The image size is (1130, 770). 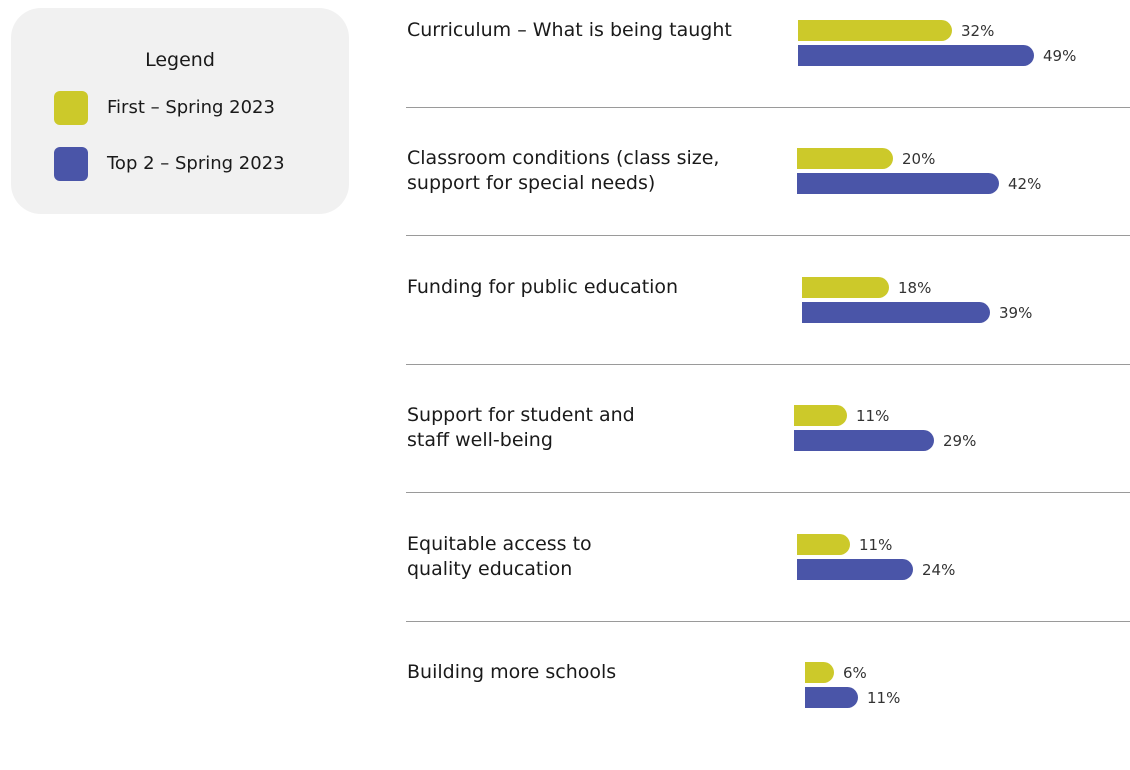 What do you see at coordinates (1060, 56) in the screenshot?
I see `value-label-top2: 49%` at bounding box center [1060, 56].